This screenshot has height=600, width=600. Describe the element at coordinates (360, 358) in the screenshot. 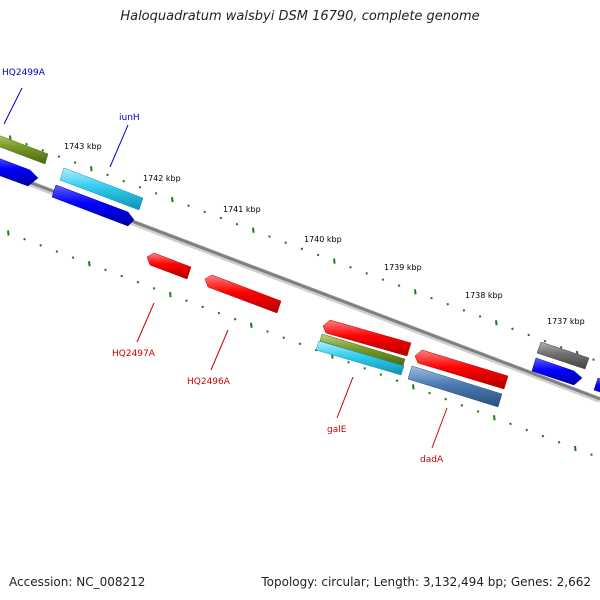

I see `gene-gale` at that location.